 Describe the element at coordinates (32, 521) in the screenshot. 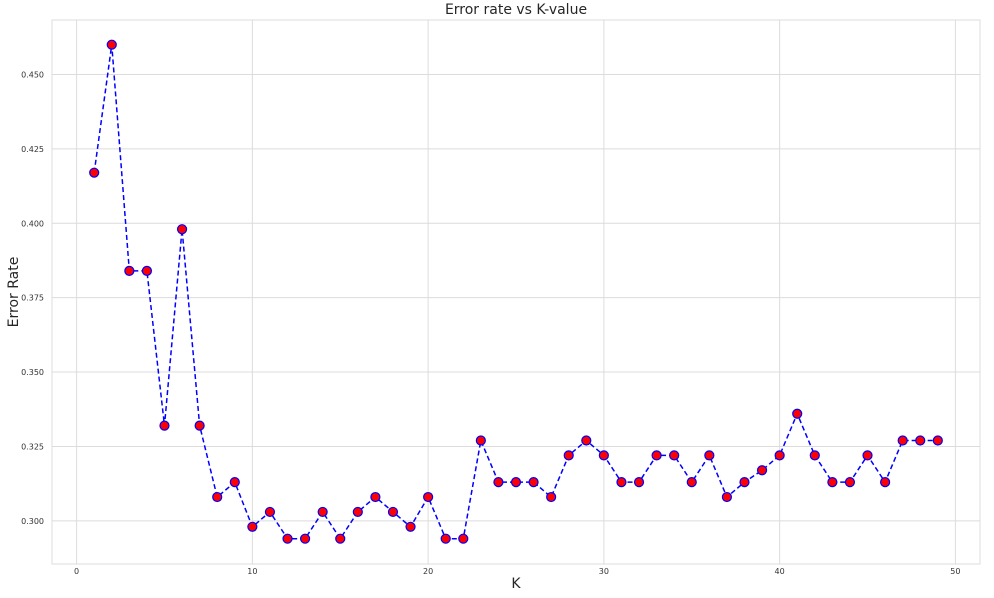

I see `y-tick-label: 0.300` at that location.